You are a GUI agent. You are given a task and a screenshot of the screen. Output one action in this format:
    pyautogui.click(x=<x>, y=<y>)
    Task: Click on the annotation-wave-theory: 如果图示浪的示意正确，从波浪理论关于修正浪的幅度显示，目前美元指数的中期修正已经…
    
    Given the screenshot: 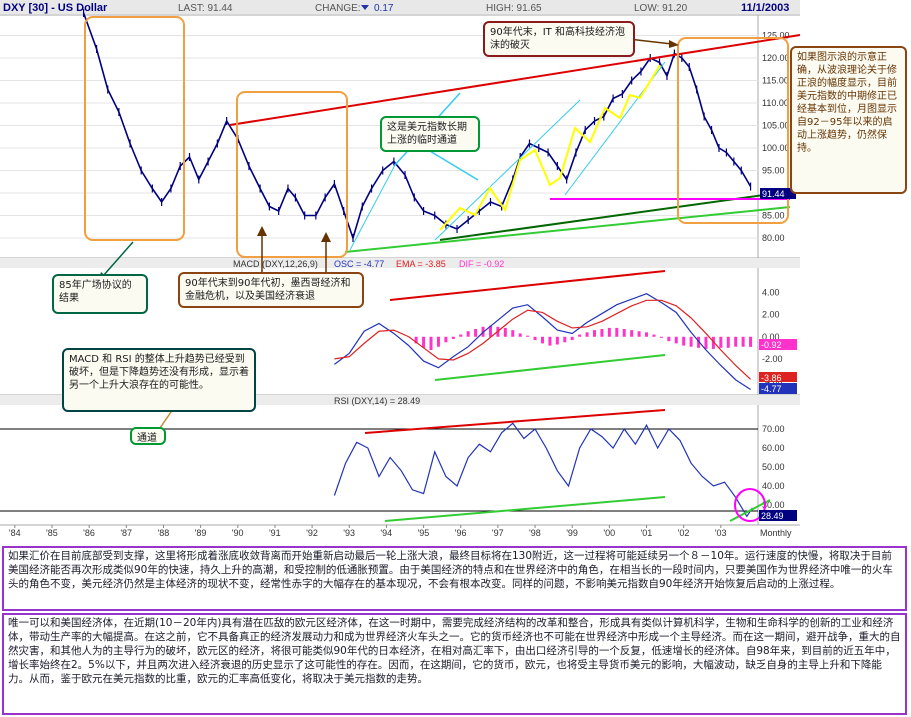 What is the action you would take?
    pyautogui.click(x=848, y=120)
    